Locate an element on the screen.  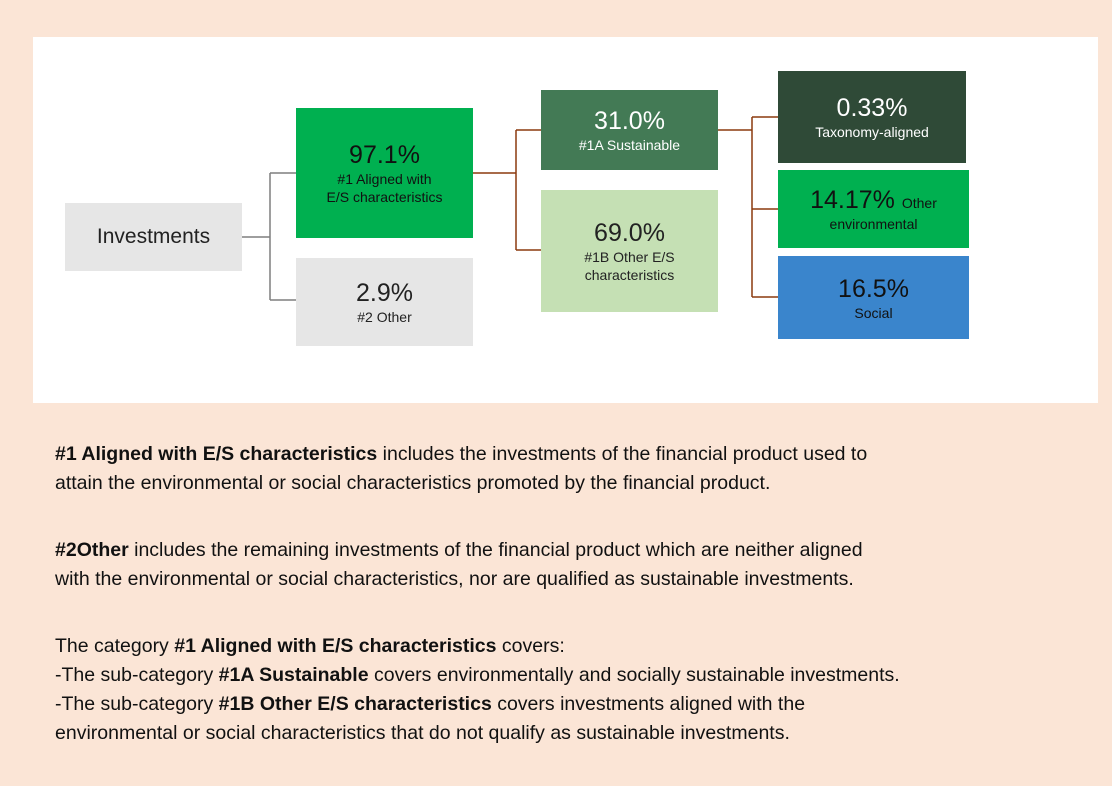
root-node: Investments is located at coordinates (153, 237).